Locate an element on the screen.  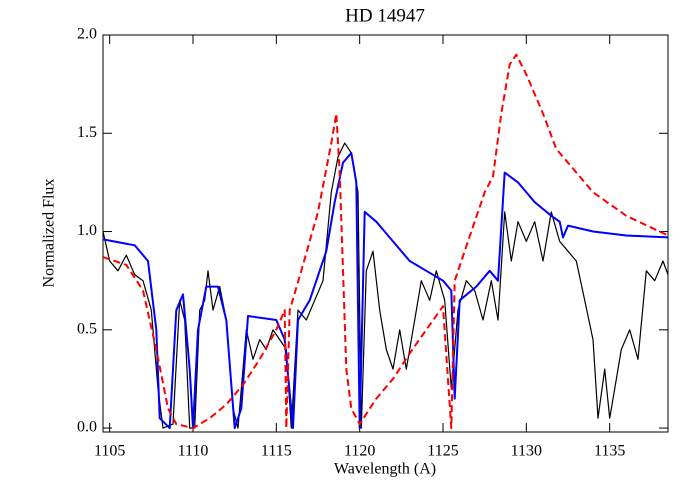
x-tick-label: 1130 is located at coordinates (526, 451).